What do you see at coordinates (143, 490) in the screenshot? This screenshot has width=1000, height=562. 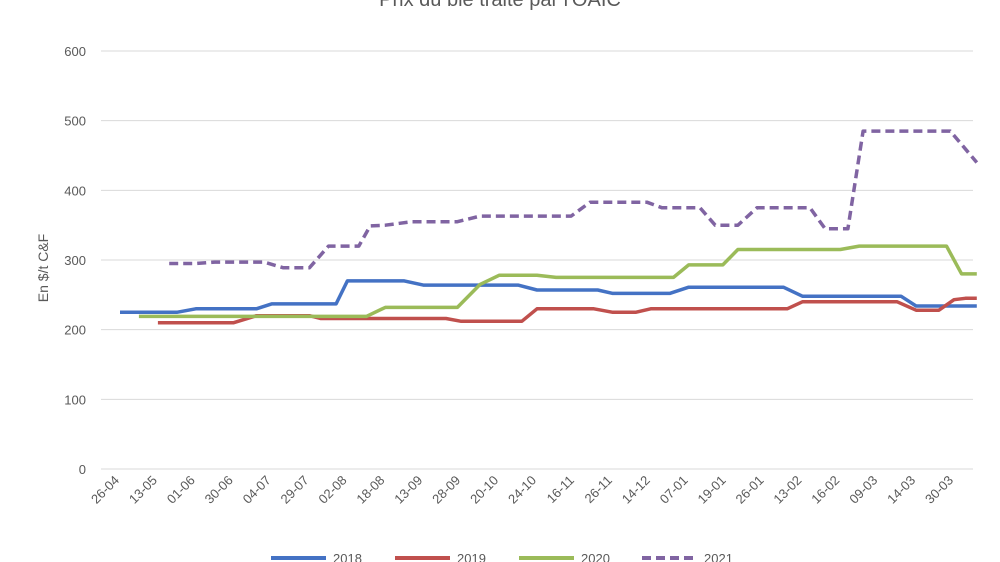 I see `x-tick-label: 13-05` at bounding box center [143, 490].